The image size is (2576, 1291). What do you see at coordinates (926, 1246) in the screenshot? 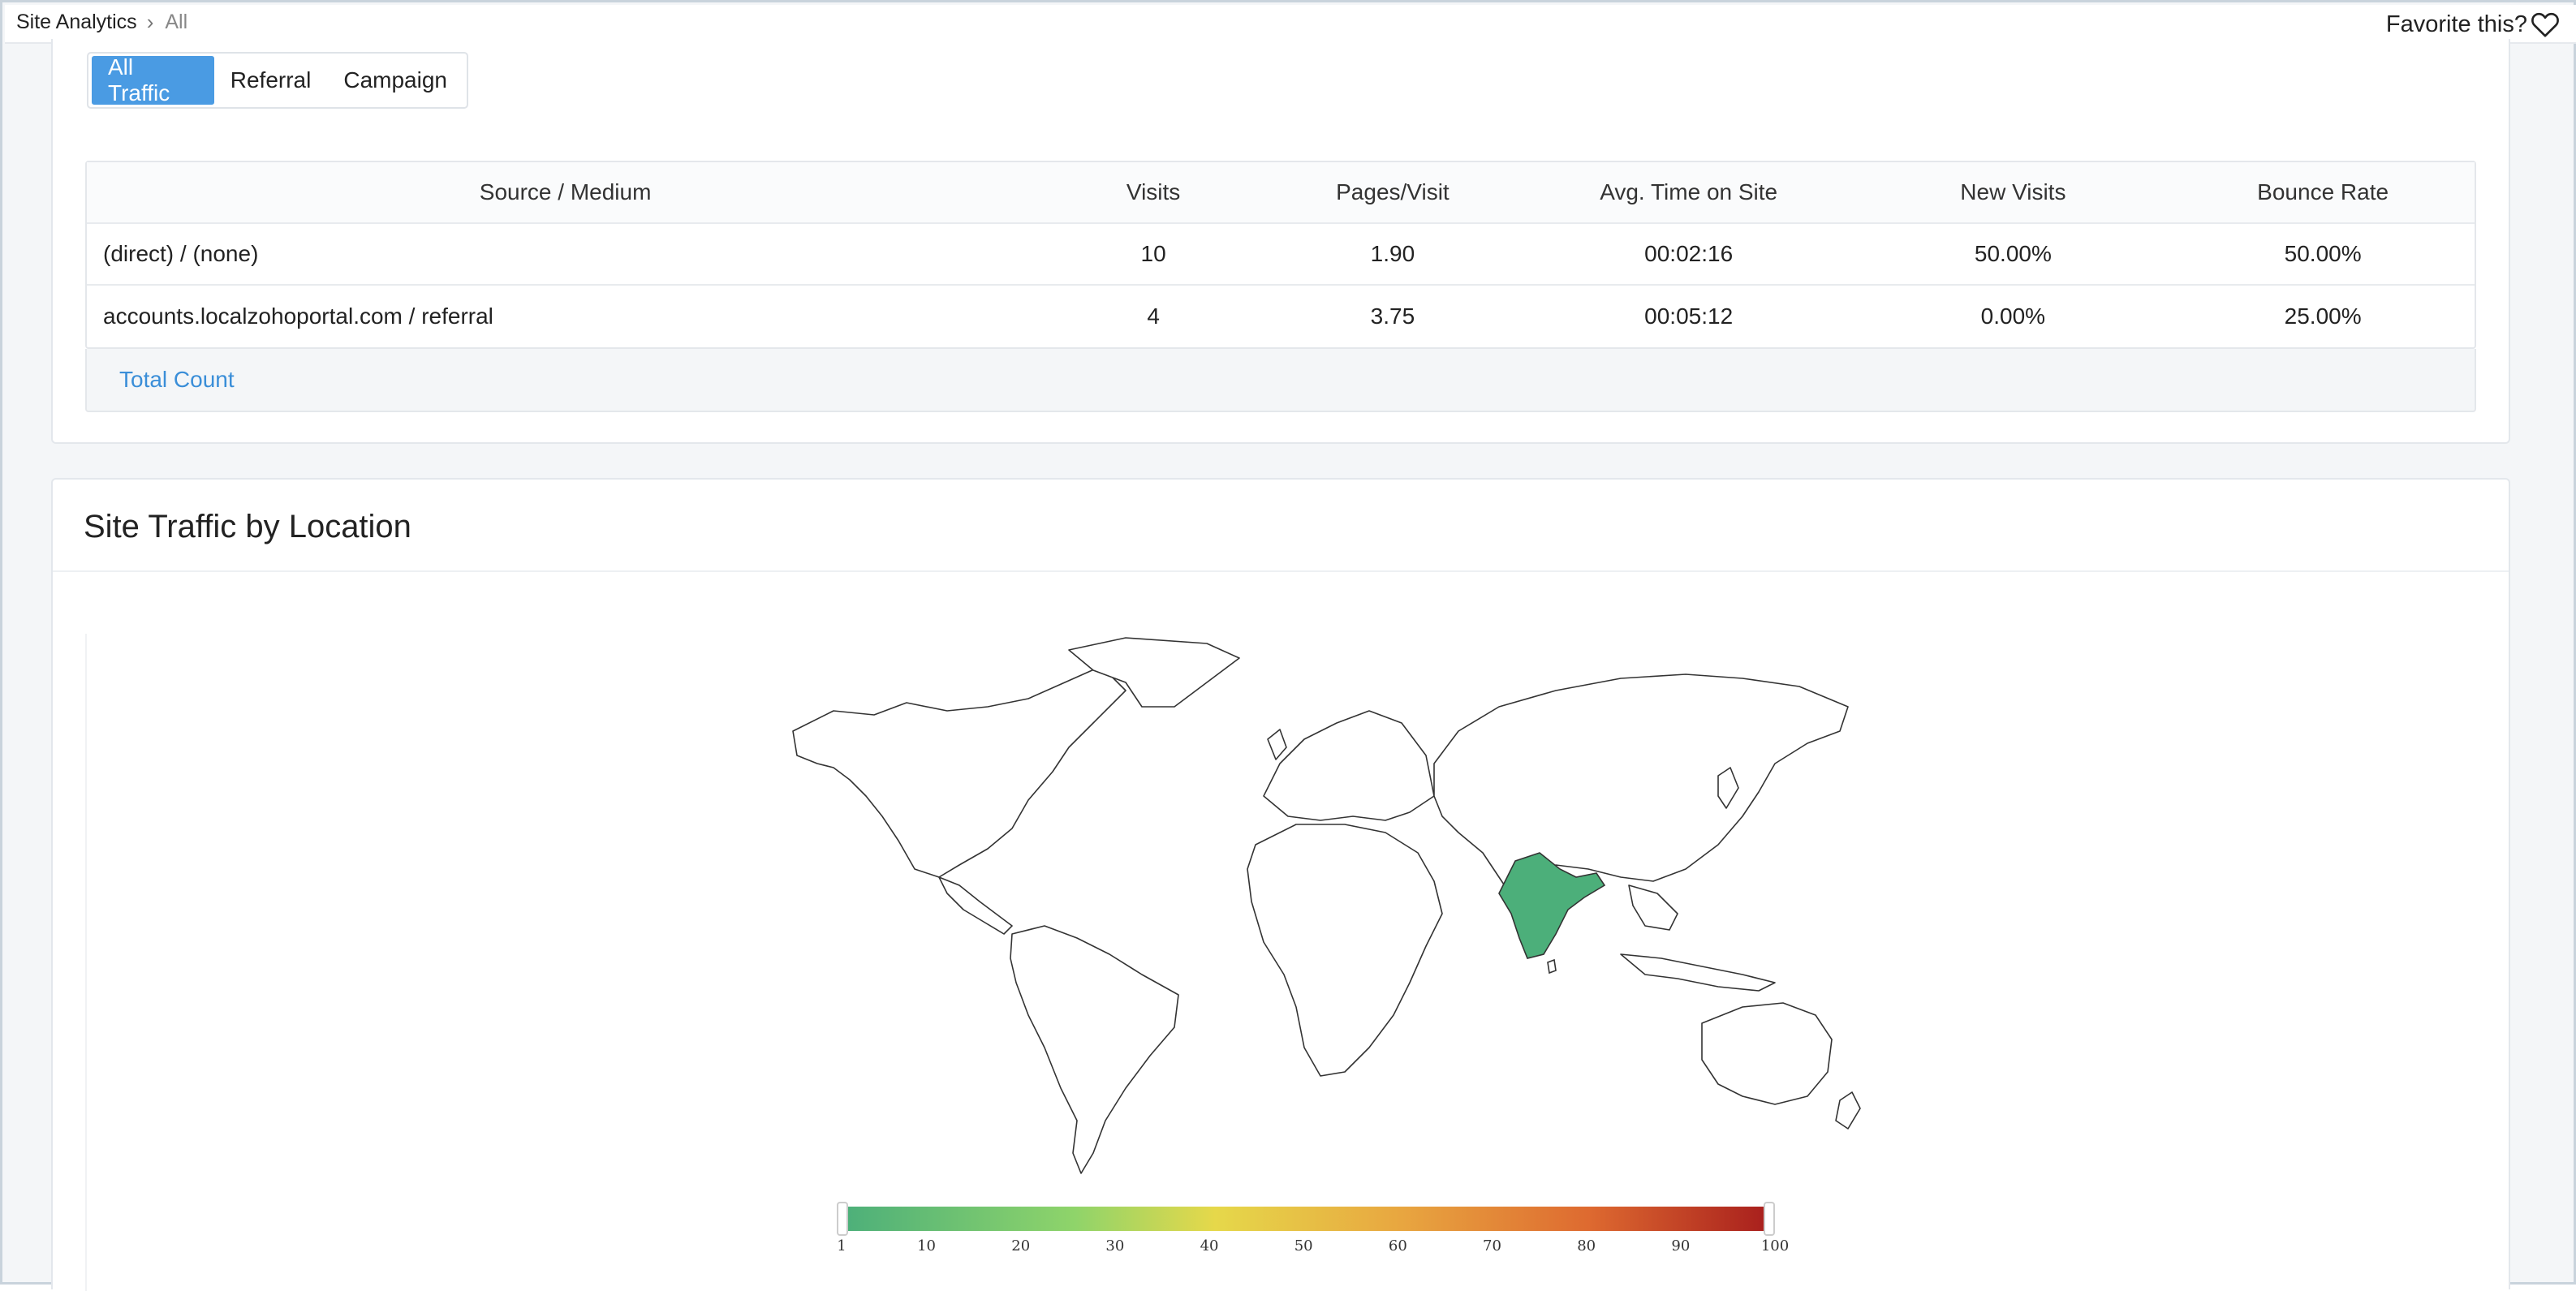
I see `legend-tick-label: 10` at bounding box center [926, 1246].